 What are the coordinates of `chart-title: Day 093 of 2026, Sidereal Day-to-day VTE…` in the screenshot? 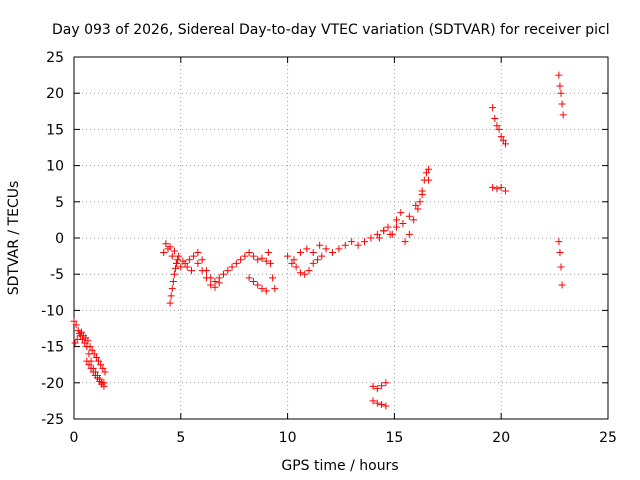 It's located at (331, 30).